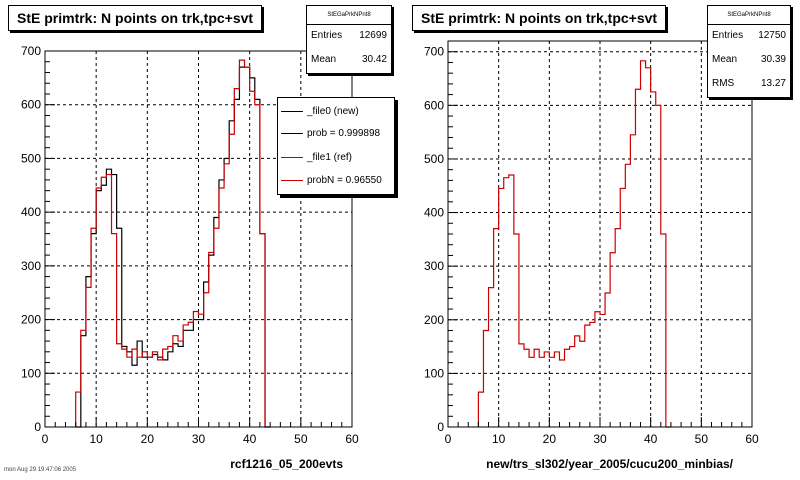 This screenshot has height=480, width=800. Describe the element at coordinates (600, 439) in the screenshot. I see `right-xtick-label: 30` at that location.